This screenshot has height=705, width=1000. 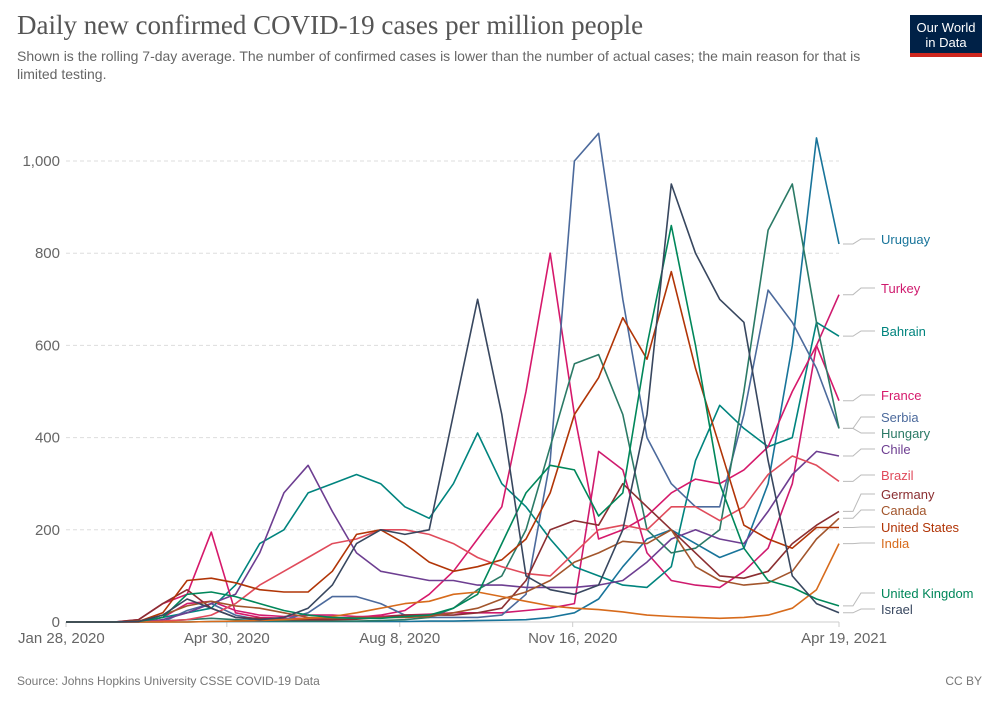 I want to click on series-line-india, so click(x=453, y=583).